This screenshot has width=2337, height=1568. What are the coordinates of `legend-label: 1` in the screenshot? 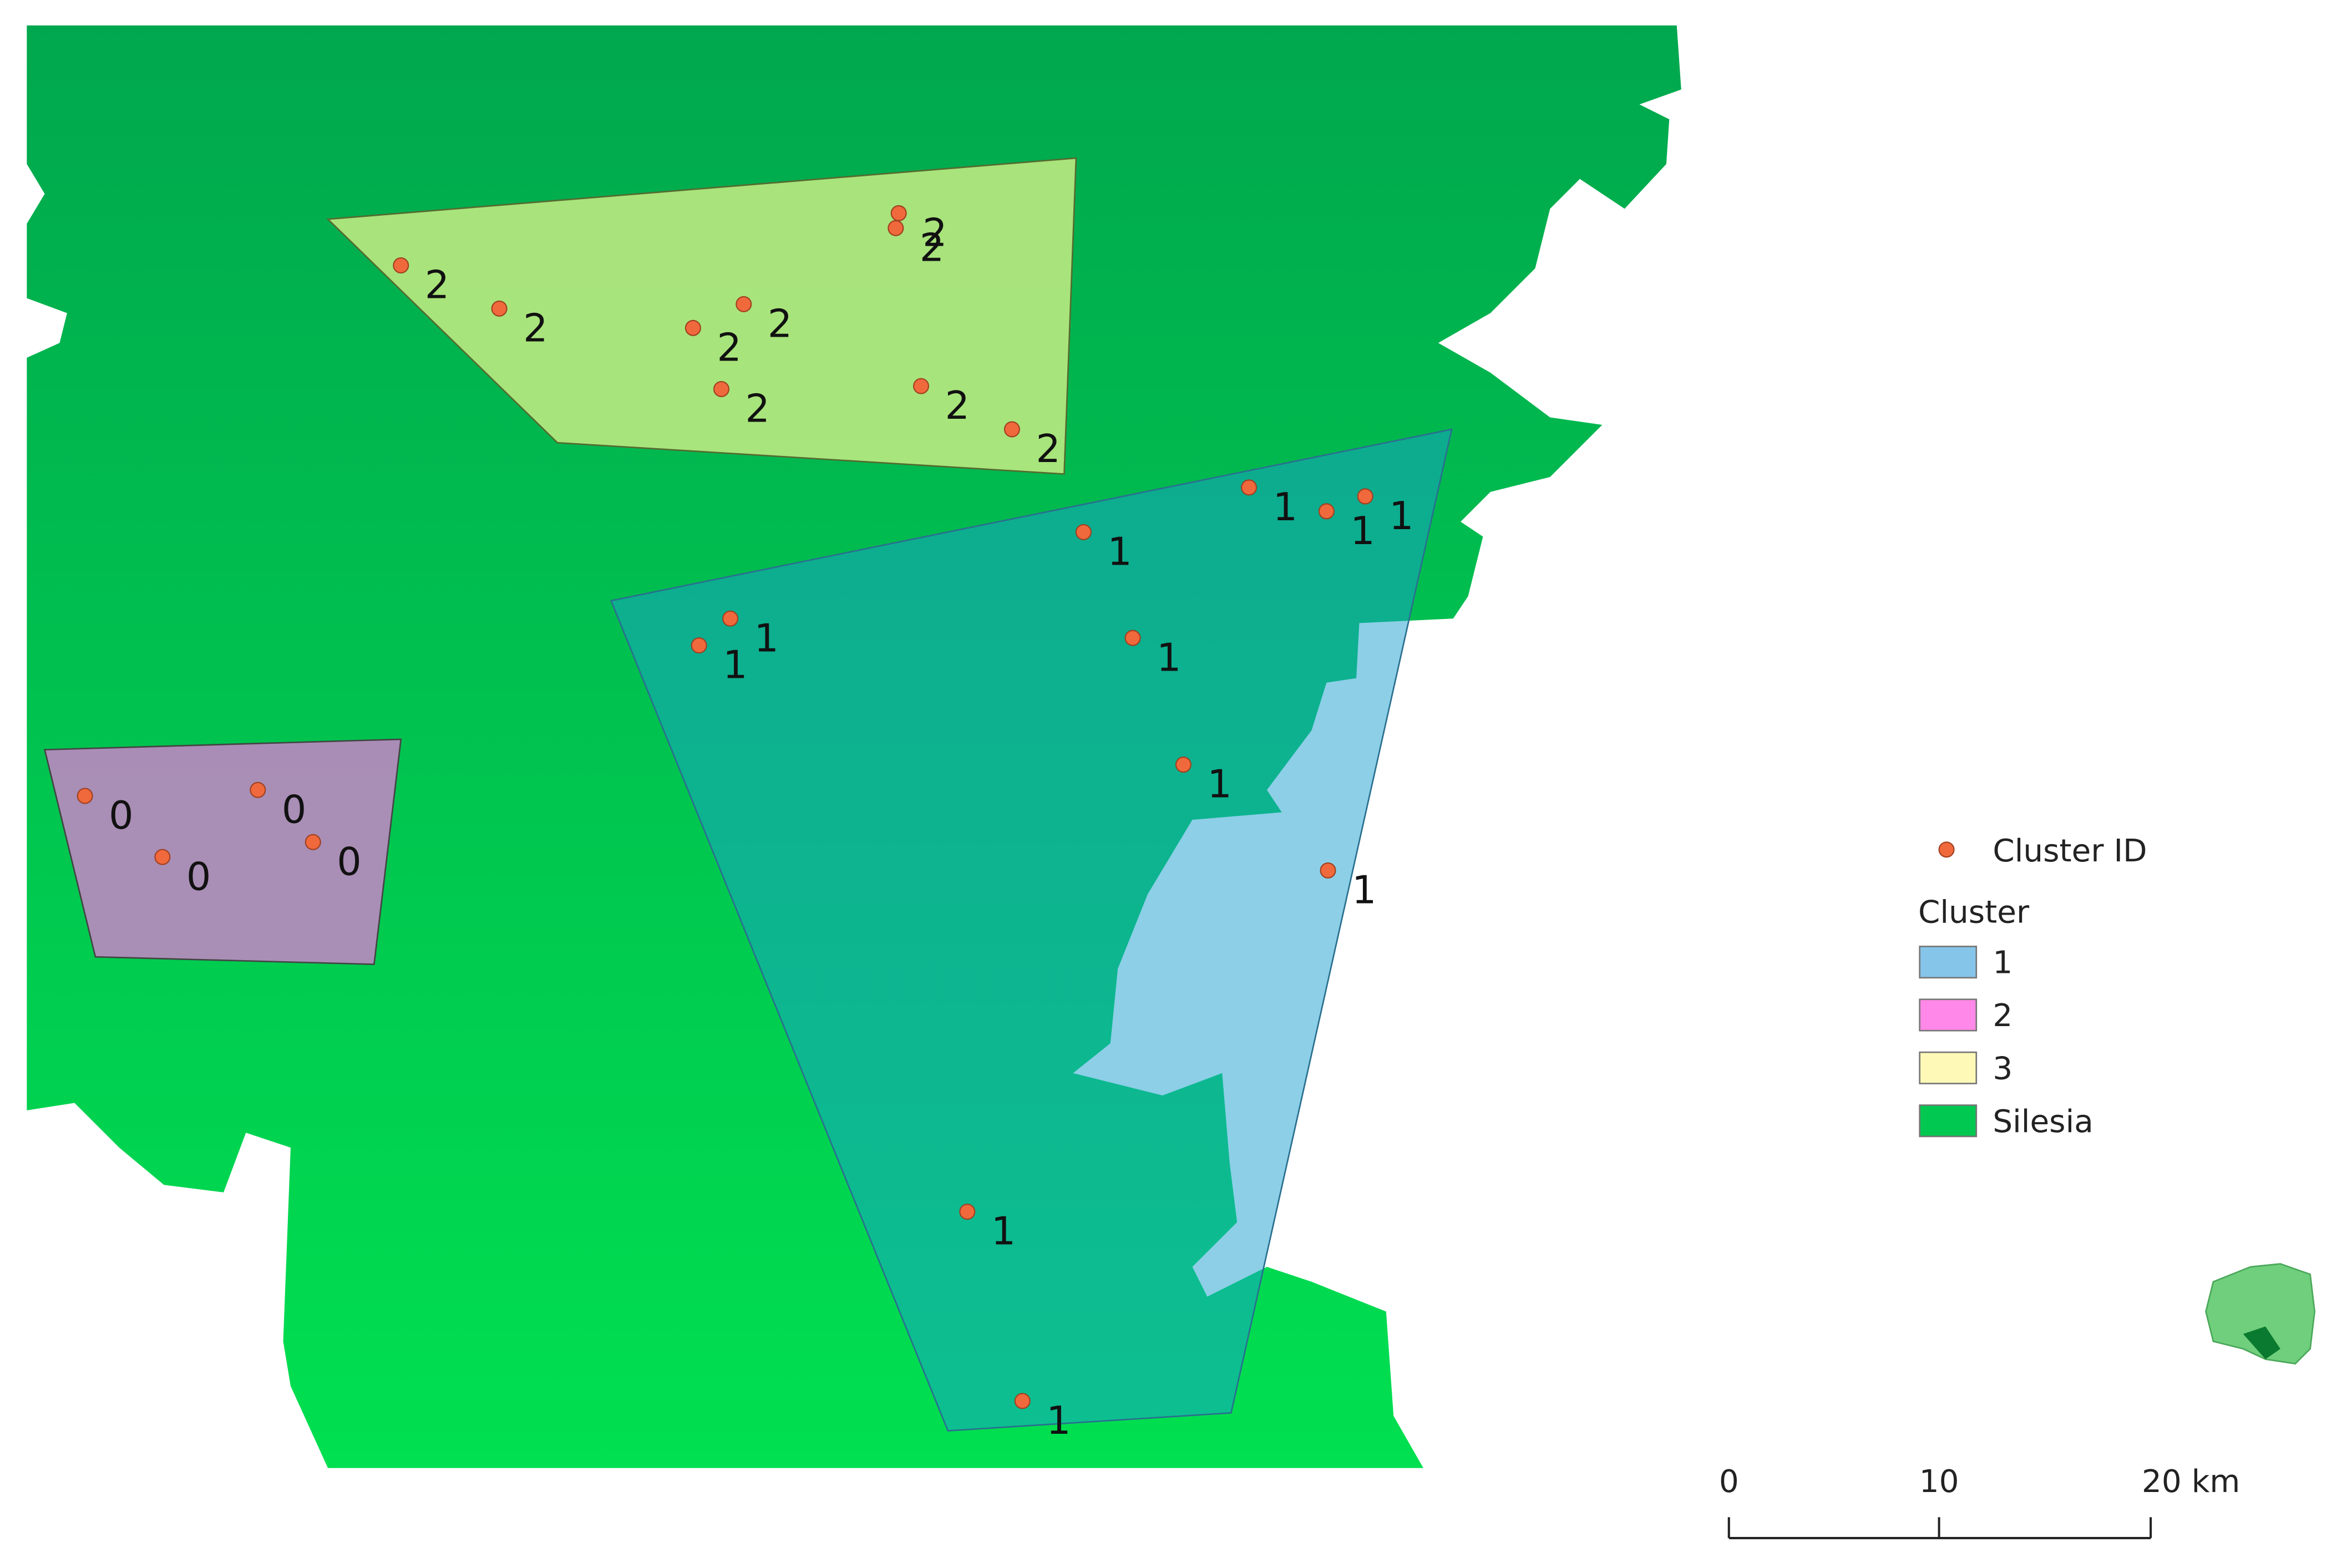 It's located at (2002, 963).